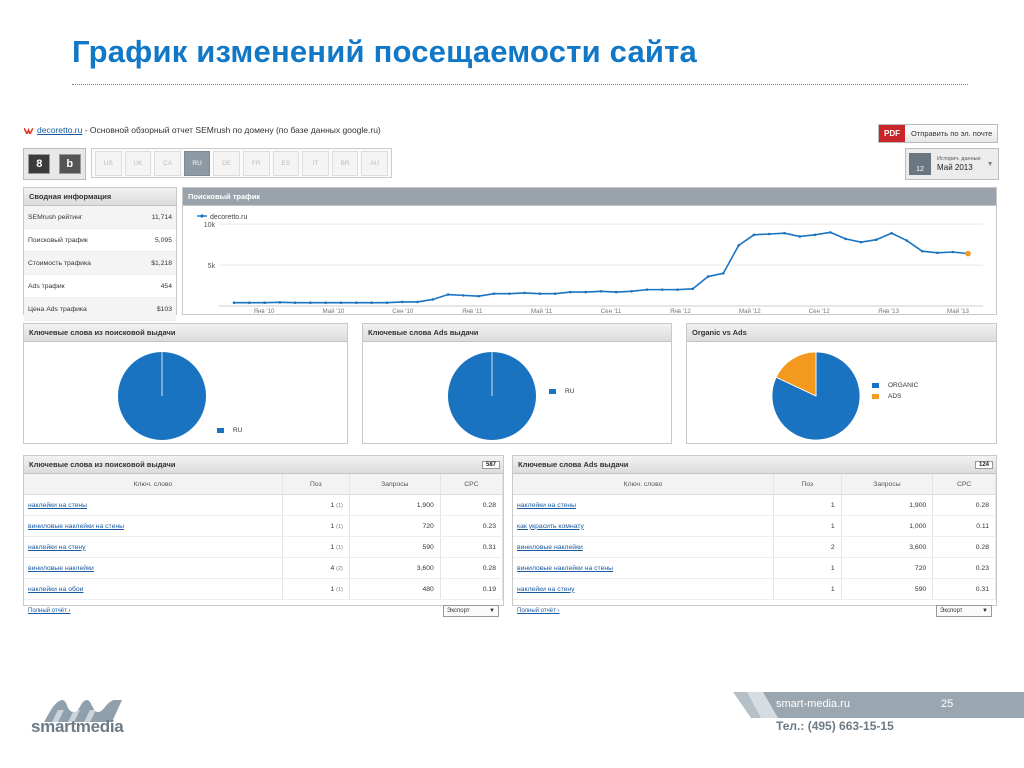 The image size is (1024, 768). Describe the element at coordinates (345, 163) in the screenshot. I see `database-tab-br: BR` at that location.